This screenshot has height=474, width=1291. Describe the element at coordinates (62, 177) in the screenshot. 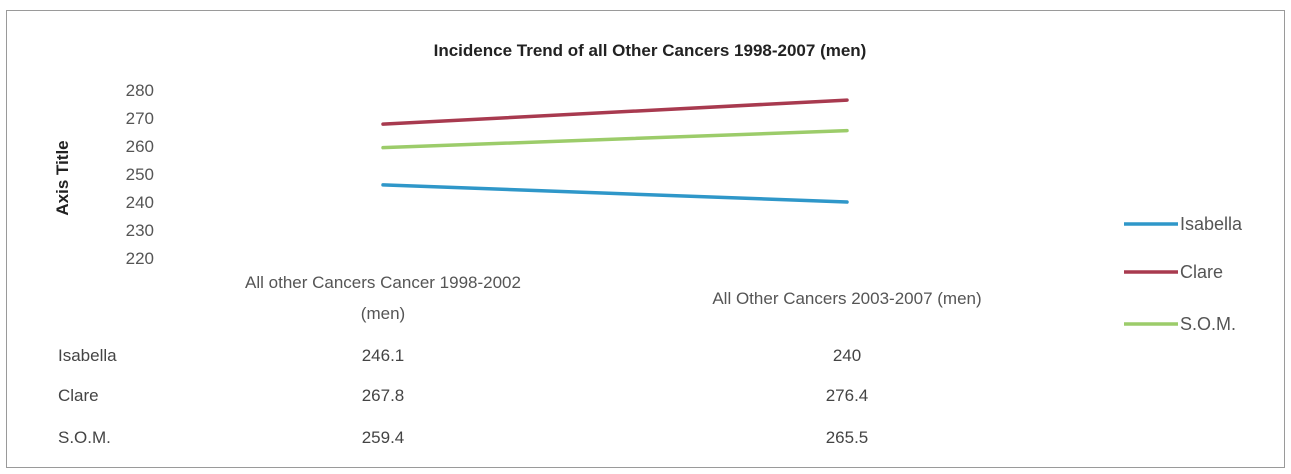

I see `y-axis-title: Axis Title` at that location.